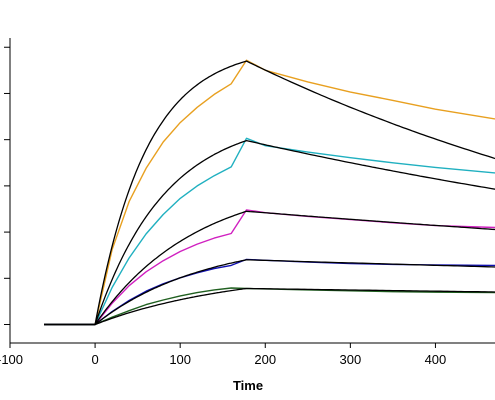 The height and width of the screenshot is (400, 495). What do you see at coordinates (94, 359) in the screenshot?
I see `x-tick-label: 0` at bounding box center [94, 359].